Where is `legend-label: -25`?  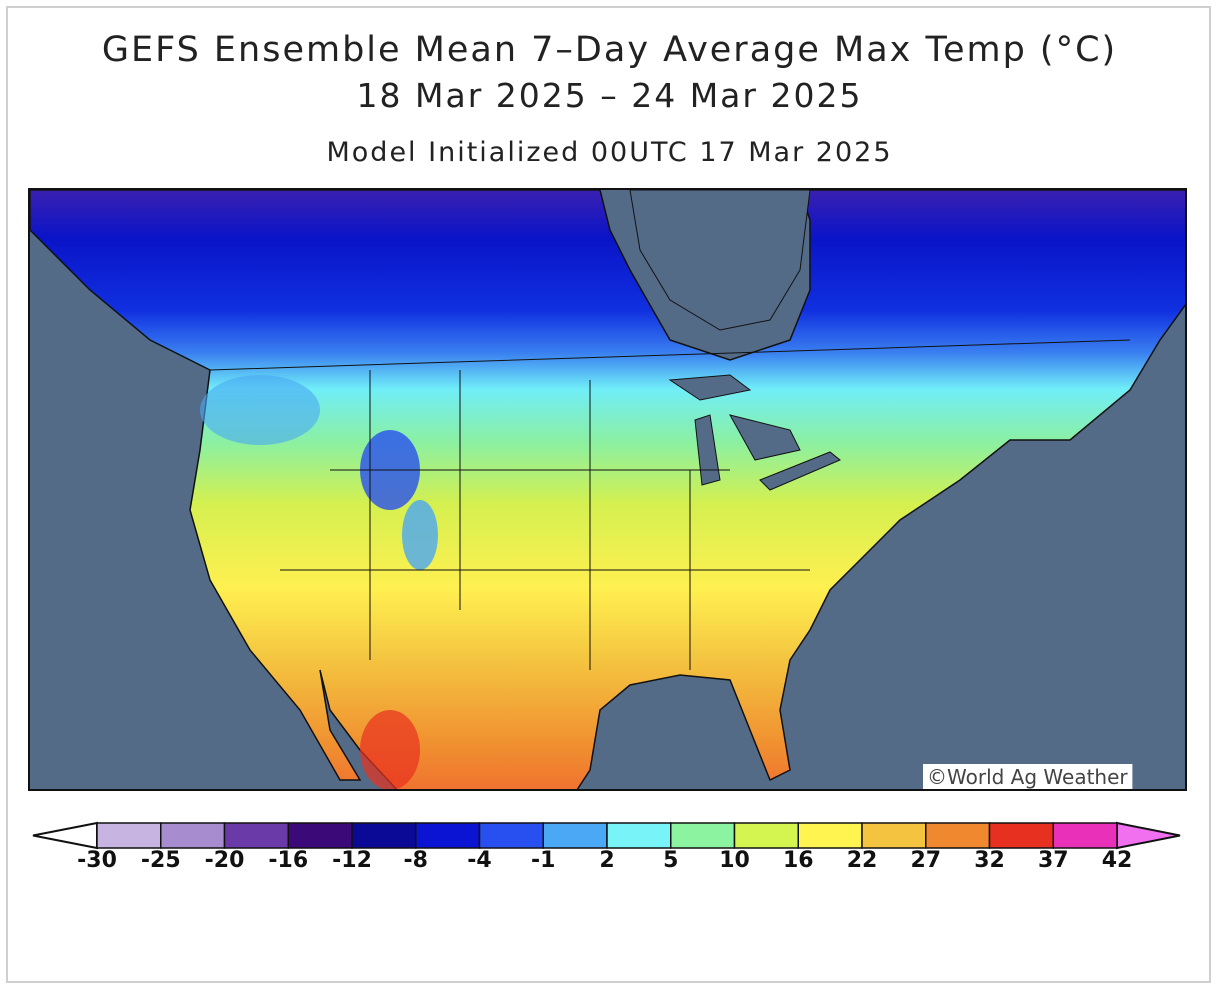 legend-label: -25 is located at coordinates (160, 860).